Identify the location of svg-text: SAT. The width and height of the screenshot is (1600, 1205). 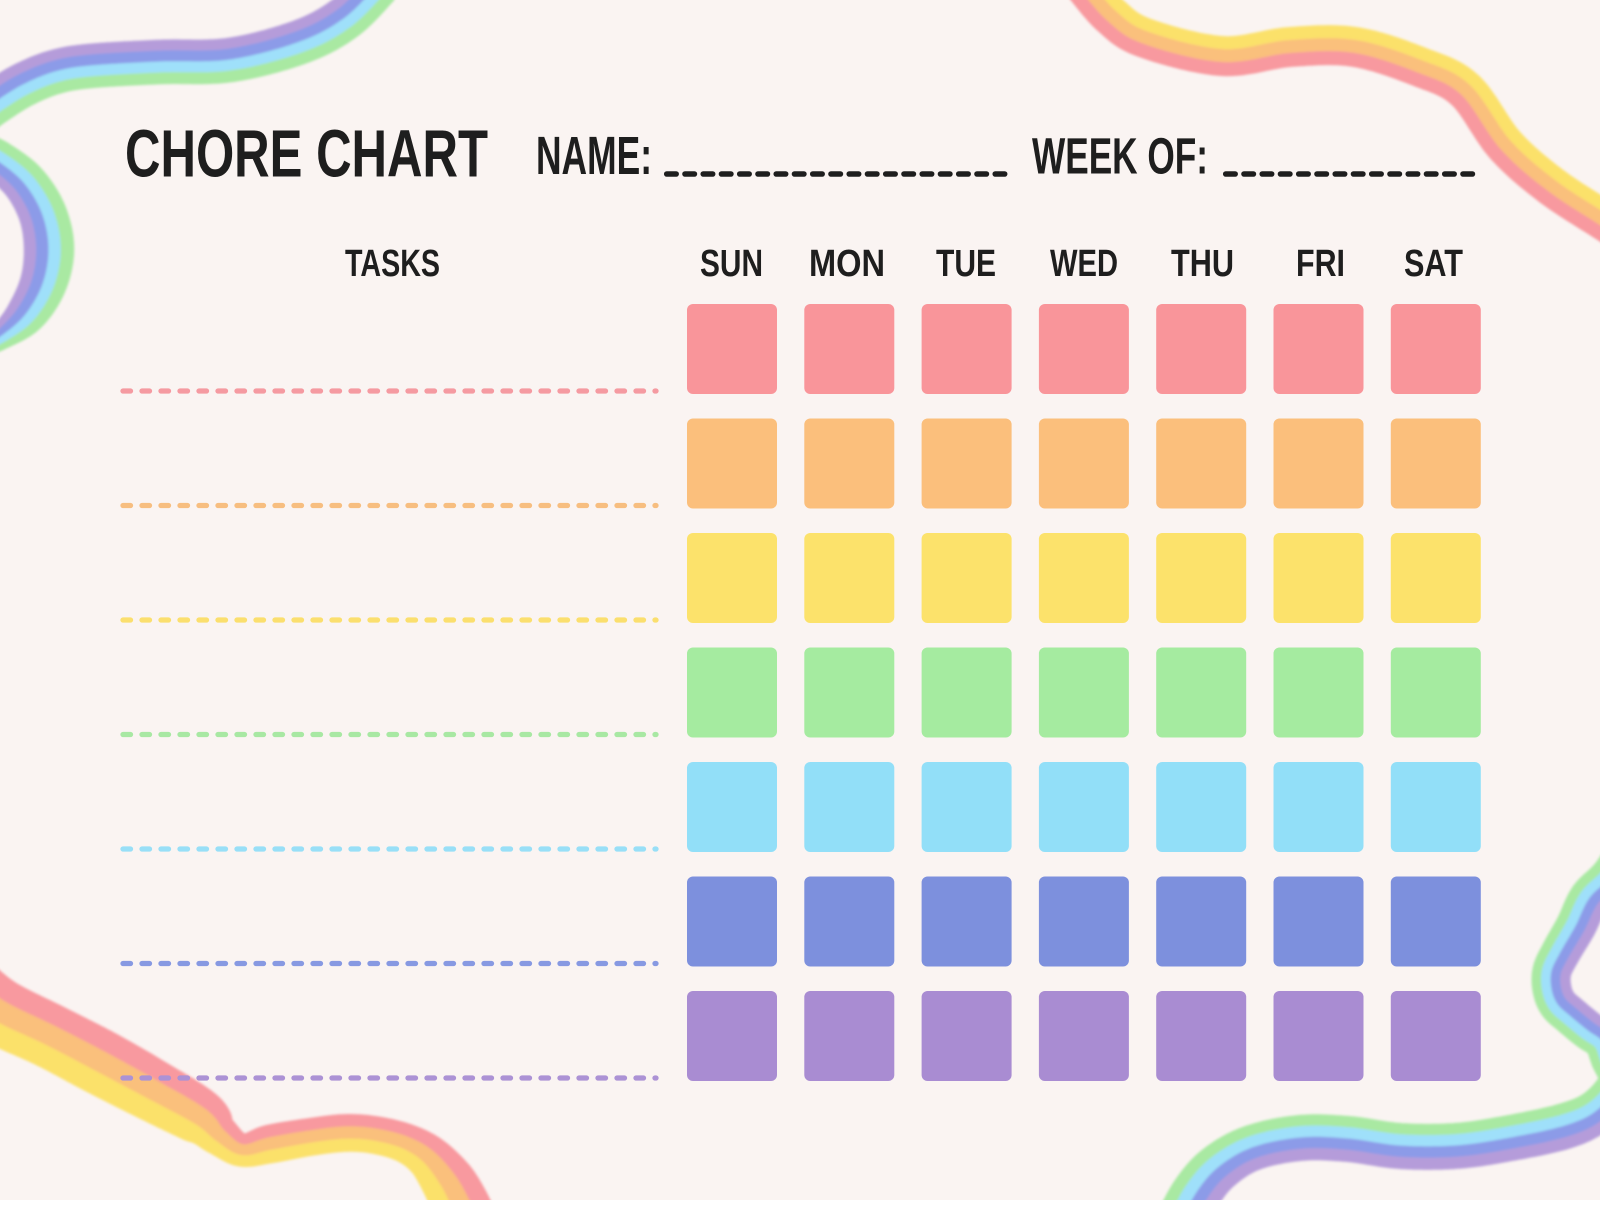
(1433, 264).